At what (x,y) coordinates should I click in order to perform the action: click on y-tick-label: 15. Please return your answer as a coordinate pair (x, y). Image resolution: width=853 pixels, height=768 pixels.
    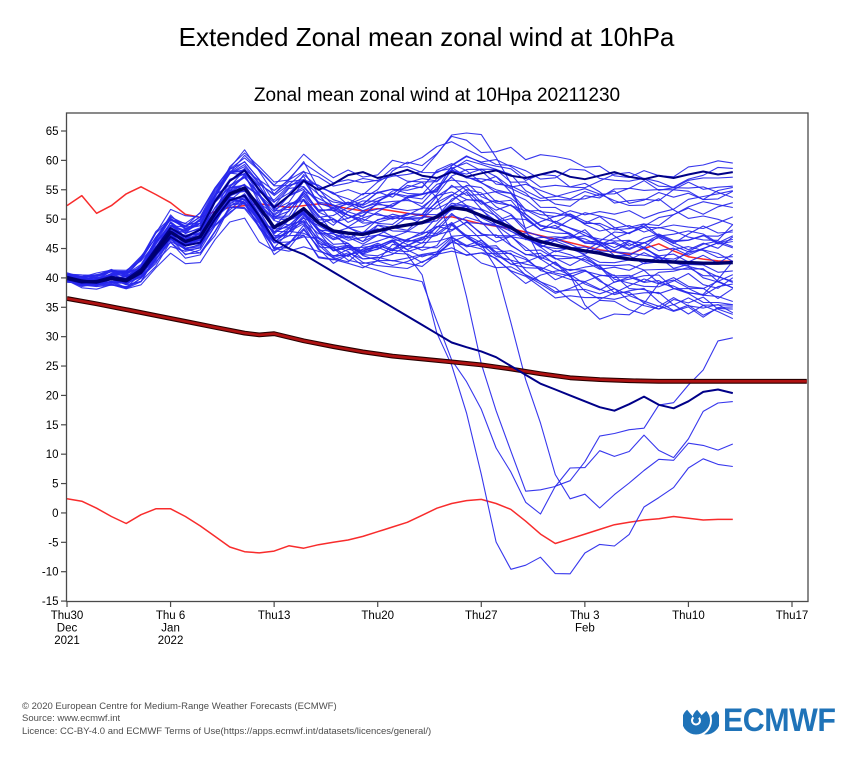
    Looking at the image, I should click on (52, 426).